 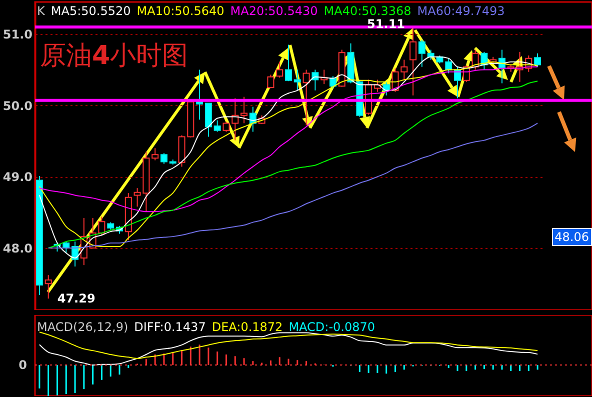 I want to click on text: 原油4小时图, so click(x=114, y=56).